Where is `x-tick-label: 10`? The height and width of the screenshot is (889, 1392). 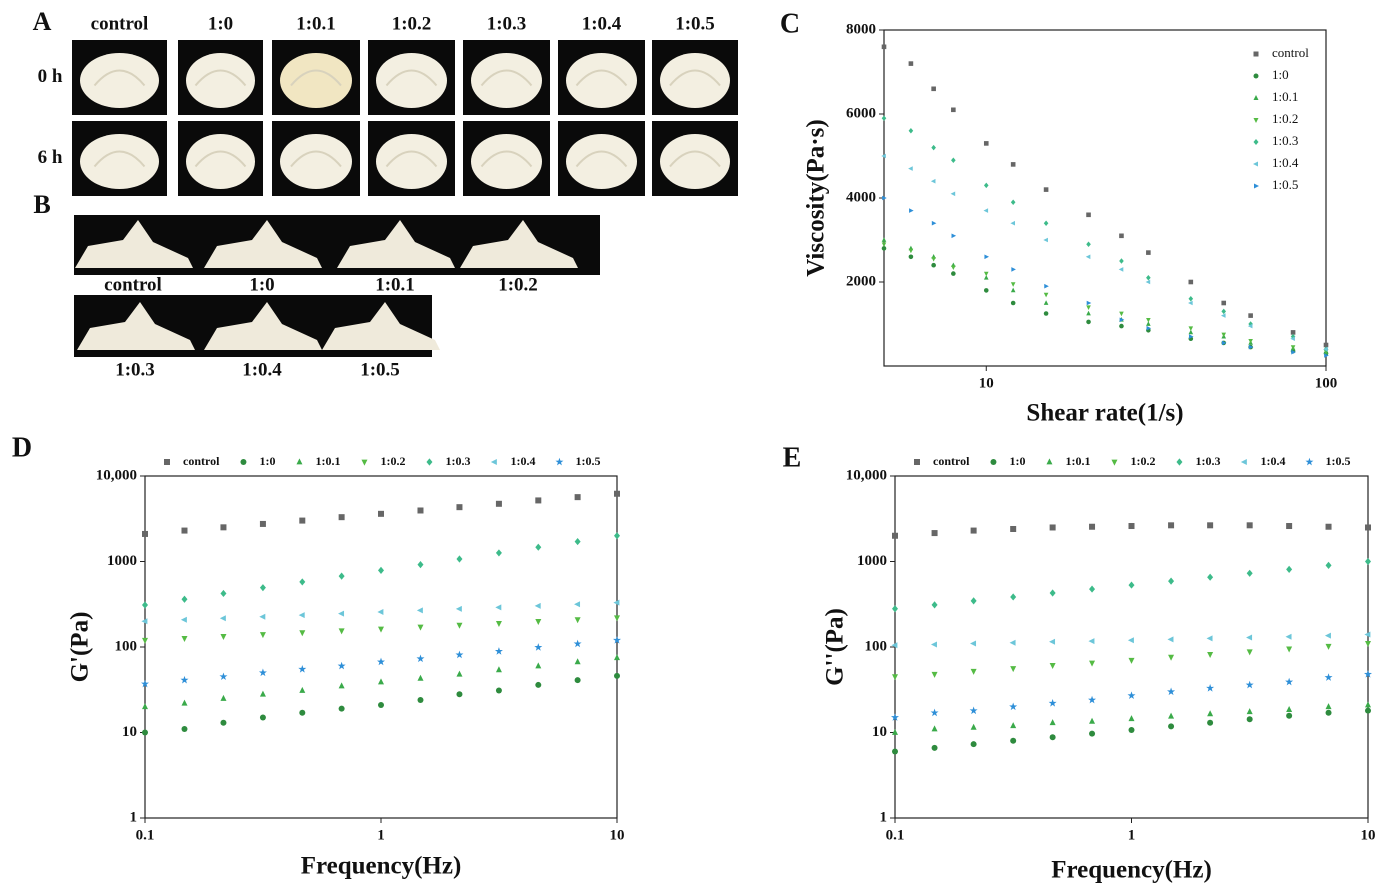
x-tick-label: 10 is located at coordinates (986, 383).